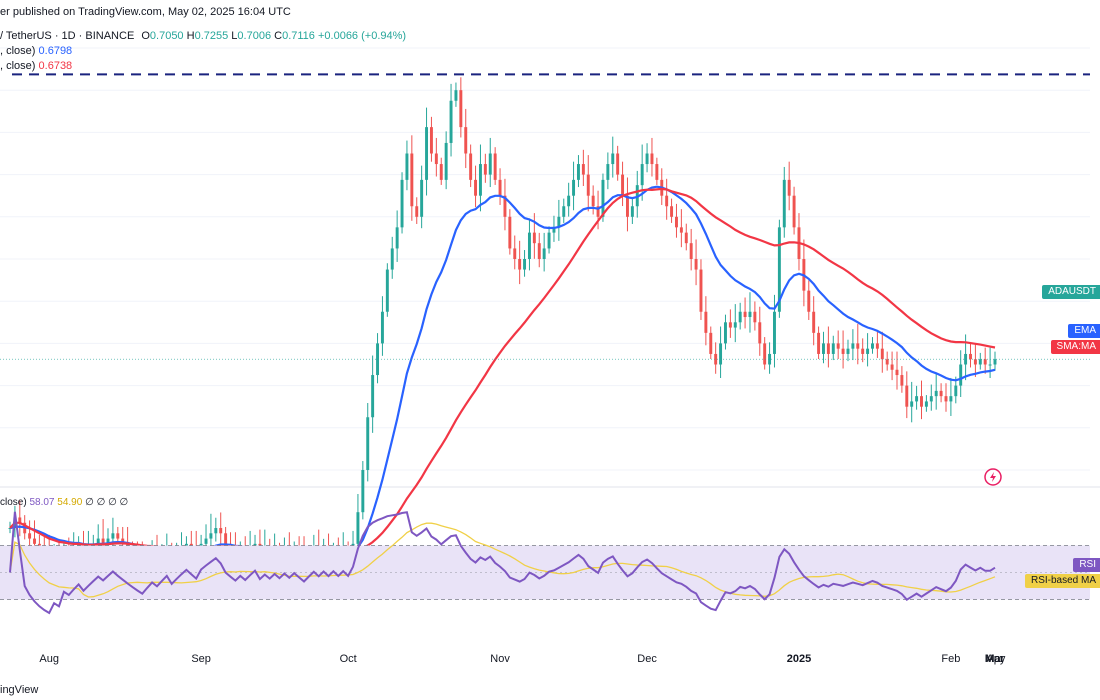 The image size is (1100, 700). Describe the element at coordinates (201, 659) in the screenshot. I see `x-tick-label: Sep` at that location.